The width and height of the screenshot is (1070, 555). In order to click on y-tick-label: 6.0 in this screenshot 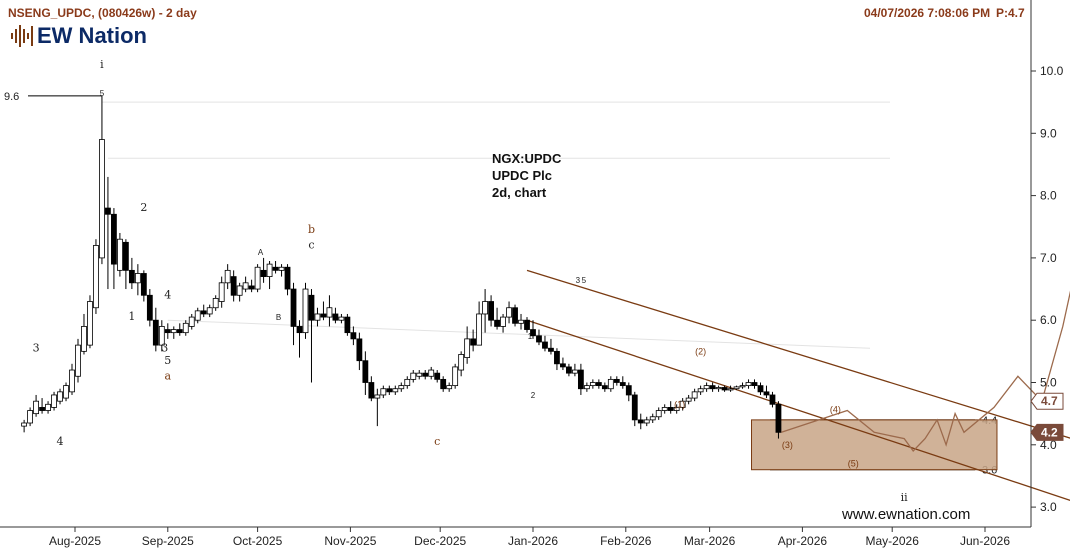, I will do `click(1048, 320)`.